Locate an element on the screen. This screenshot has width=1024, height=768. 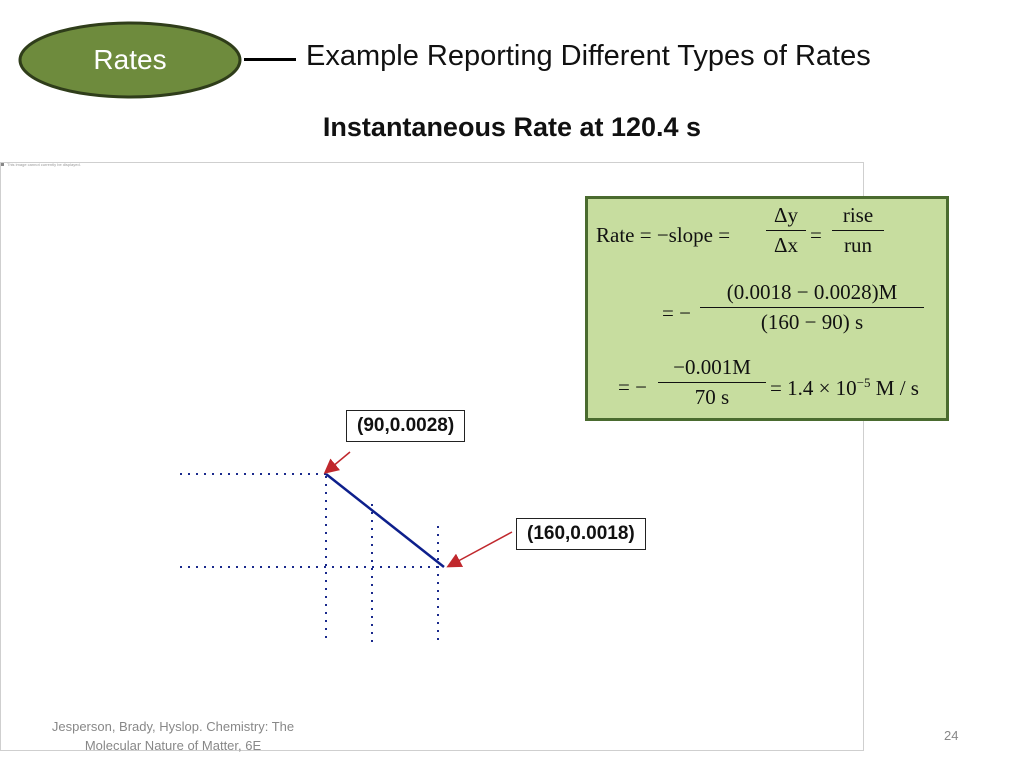
callout-arrow-point1 is located at coordinates (337, 462).